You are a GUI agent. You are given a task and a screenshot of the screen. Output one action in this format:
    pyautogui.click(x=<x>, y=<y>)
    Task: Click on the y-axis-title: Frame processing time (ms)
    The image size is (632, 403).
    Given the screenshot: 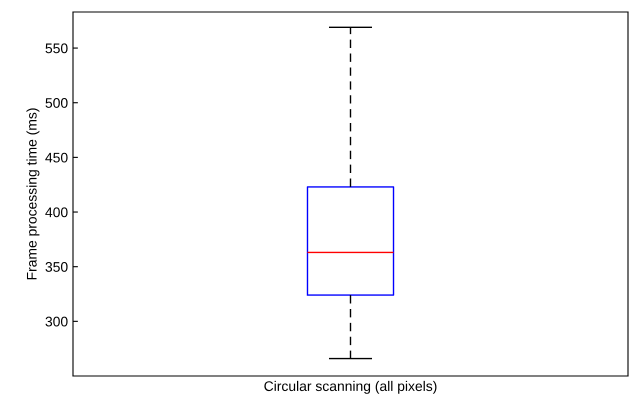 What is the action you would take?
    pyautogui.click(x=33, y=194)
    